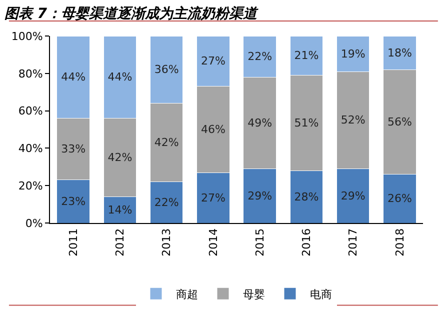 This screenshot has width=443, height=320. What do you see at coordinates (166, 69) in the screenshot?
I see `data-label: 36%` at bounding box center [166, 69].